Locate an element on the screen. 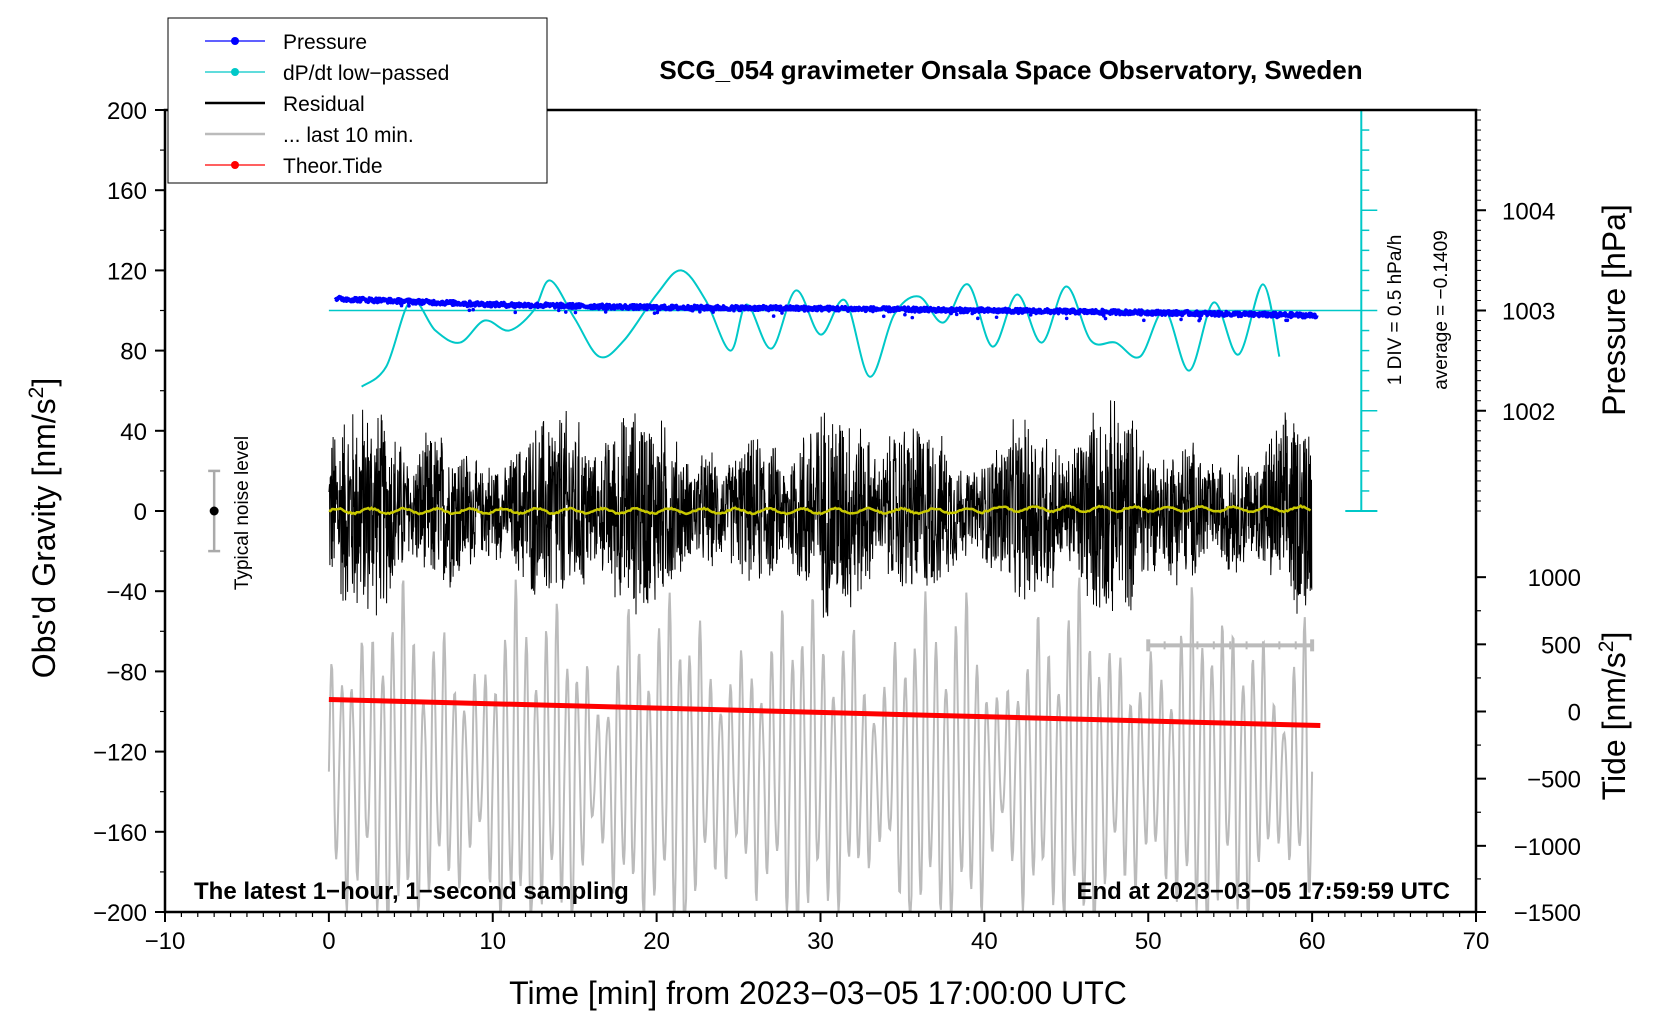  residual-smoothed-trace is located at coordinates (820, 510).